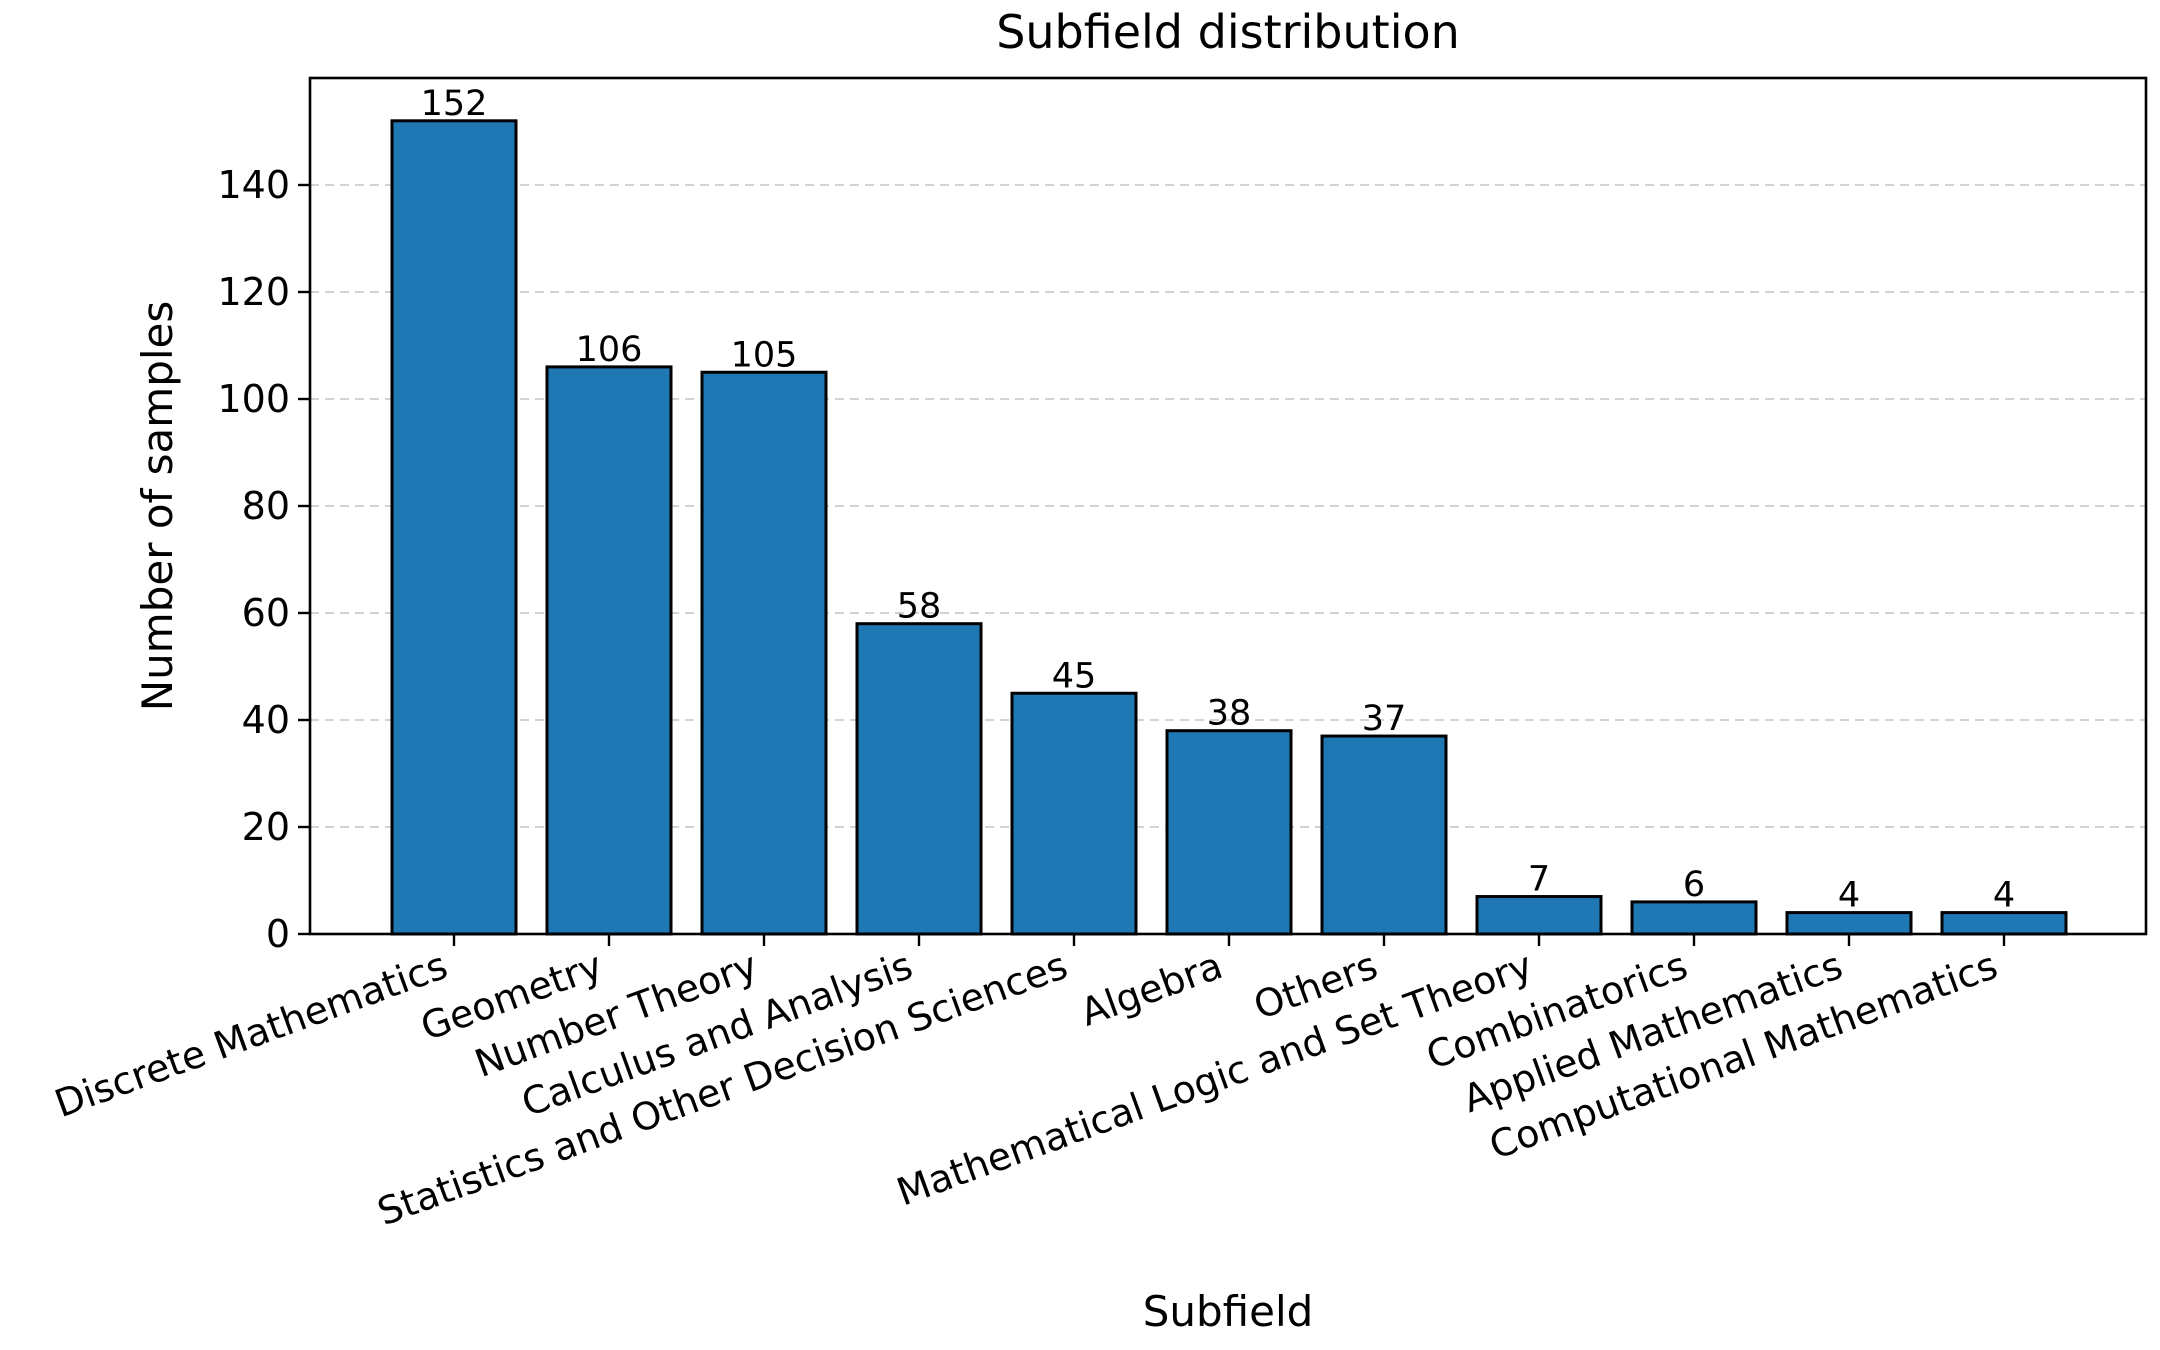  Describe the element at coordinates (157, 506) in the screenshot. I see `y-axis-label: Number of samples` at that location.